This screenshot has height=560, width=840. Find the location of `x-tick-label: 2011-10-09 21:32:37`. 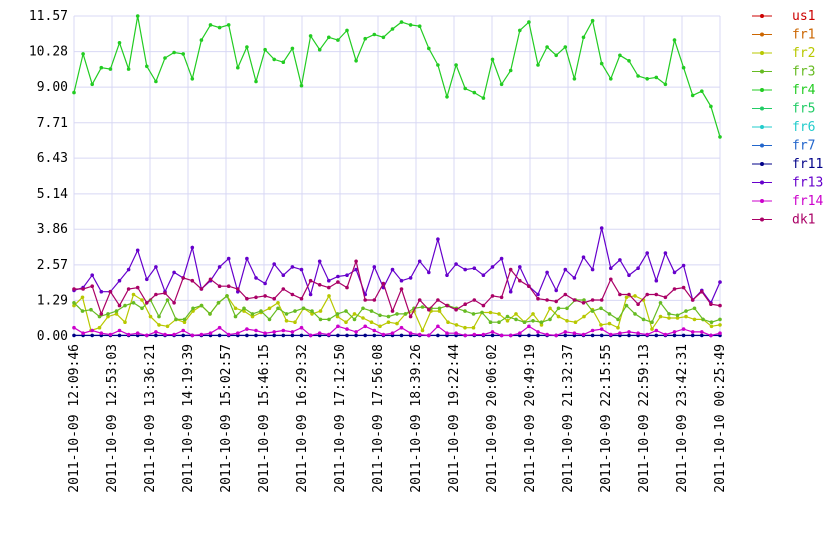

x-tick-label: 2011-10-09 21:32:37 is located at coordinates (568, 418).